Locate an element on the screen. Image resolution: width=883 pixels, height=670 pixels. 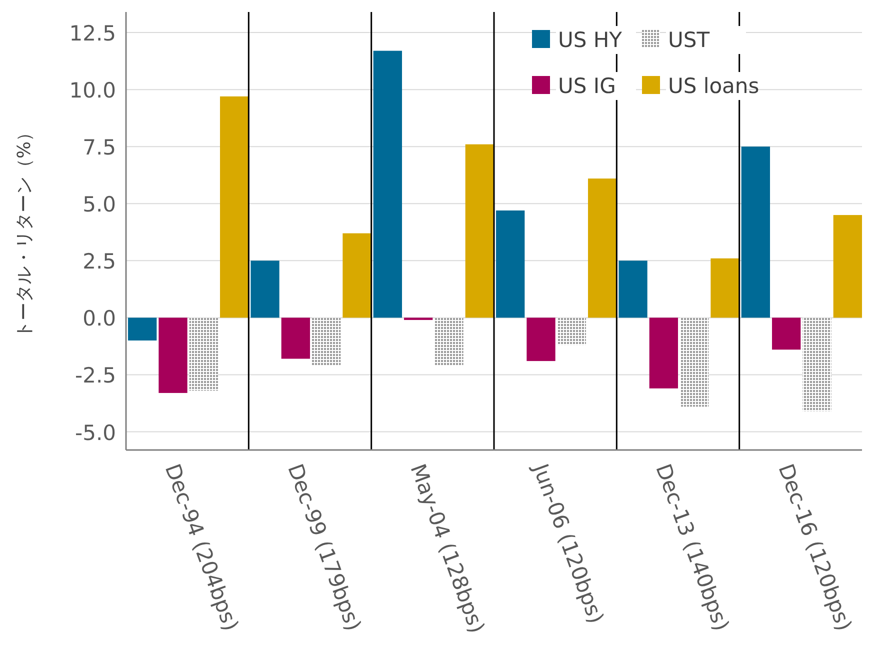
y-tick-label: 5.0 is located at coordinates (99, 204).